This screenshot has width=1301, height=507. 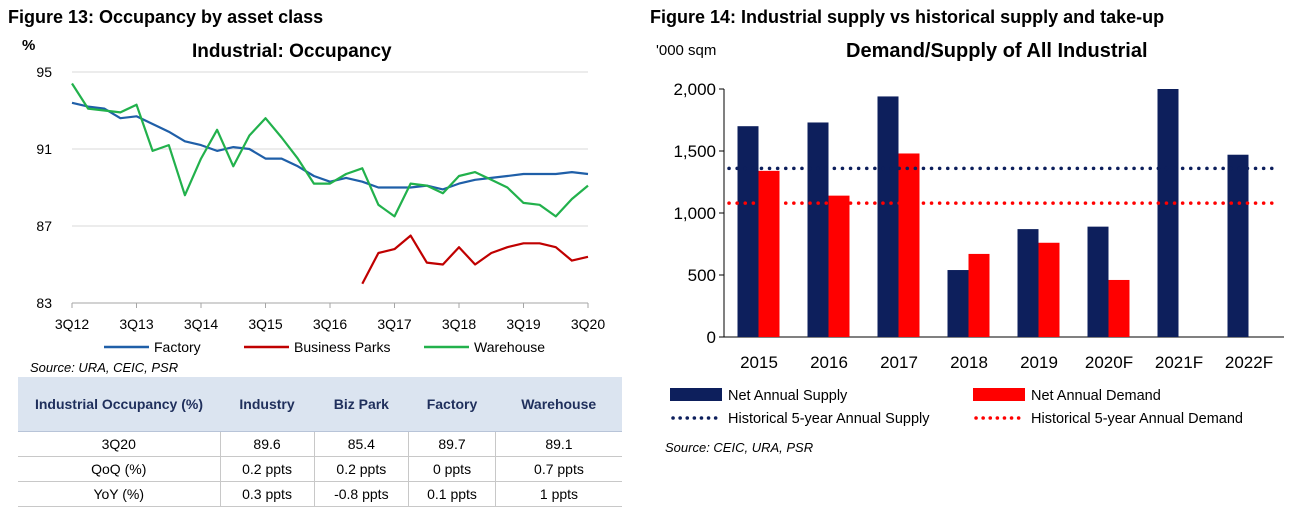 What do you see at coordinates (1039, 362) in the screenshot?
I see `x-tick-label: 2019` at bounding box center [1039, 362].